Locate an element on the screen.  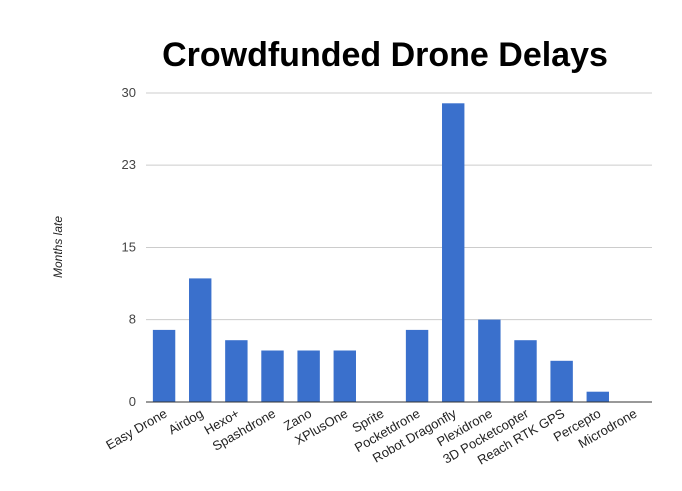
y-axis-ticks: 0 8 15 23 30 is located at coordinates (129, 247).